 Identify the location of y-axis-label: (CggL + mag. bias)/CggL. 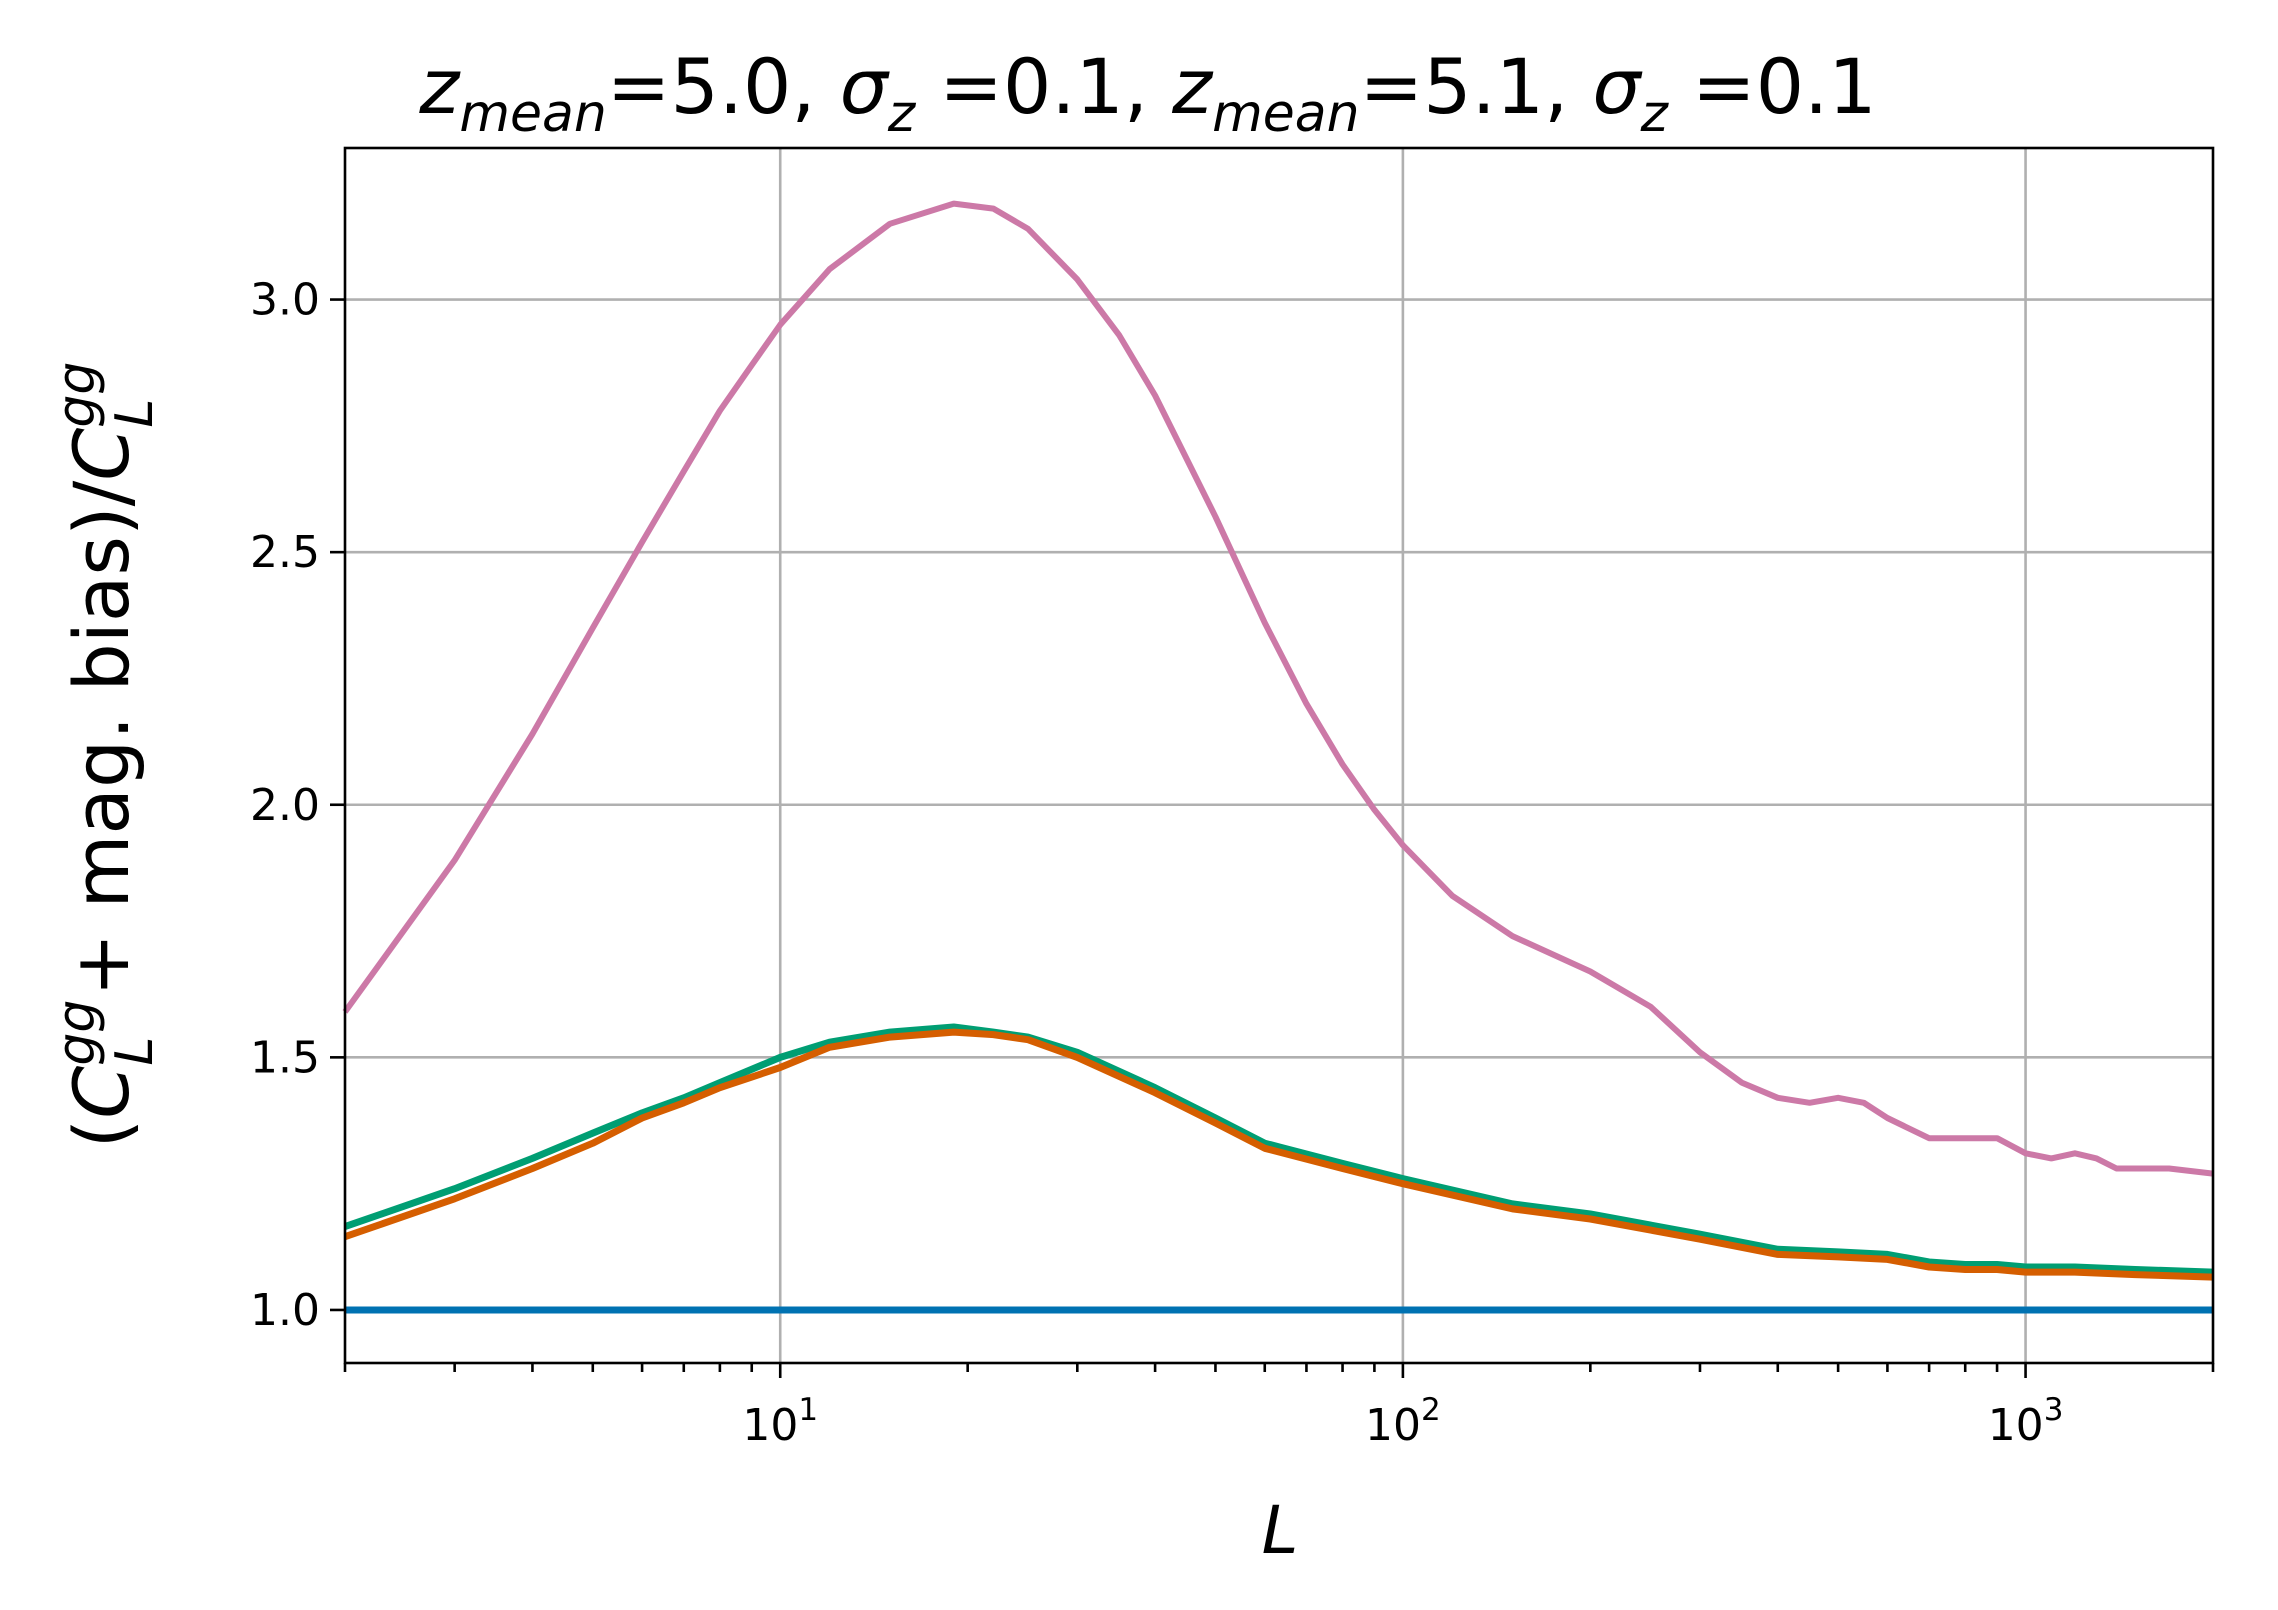
(106, 755).